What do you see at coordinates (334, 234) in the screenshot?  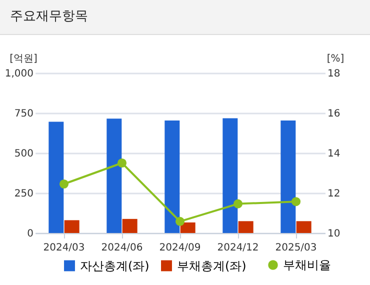 I see `y2-tick-label: 10` at bounding box center [334, 234].